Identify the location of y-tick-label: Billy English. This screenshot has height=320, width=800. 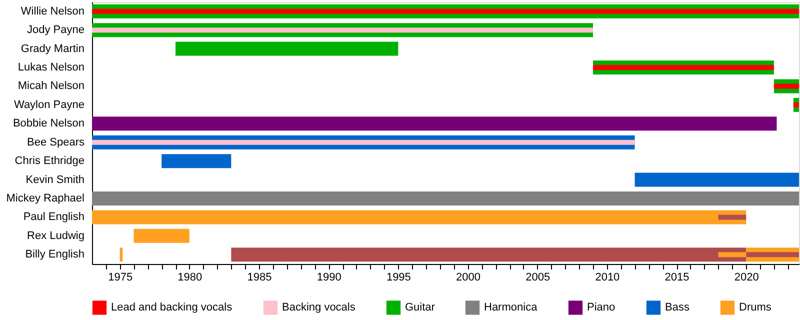
(54, 254).